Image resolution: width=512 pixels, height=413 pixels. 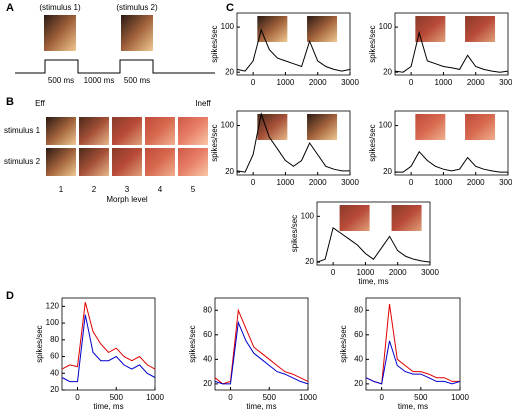 What do you see at coordinates (60, 7) in the screenshot?
I see `stimulus-label: (stimulus 1)` at bounding box center [60, 7].